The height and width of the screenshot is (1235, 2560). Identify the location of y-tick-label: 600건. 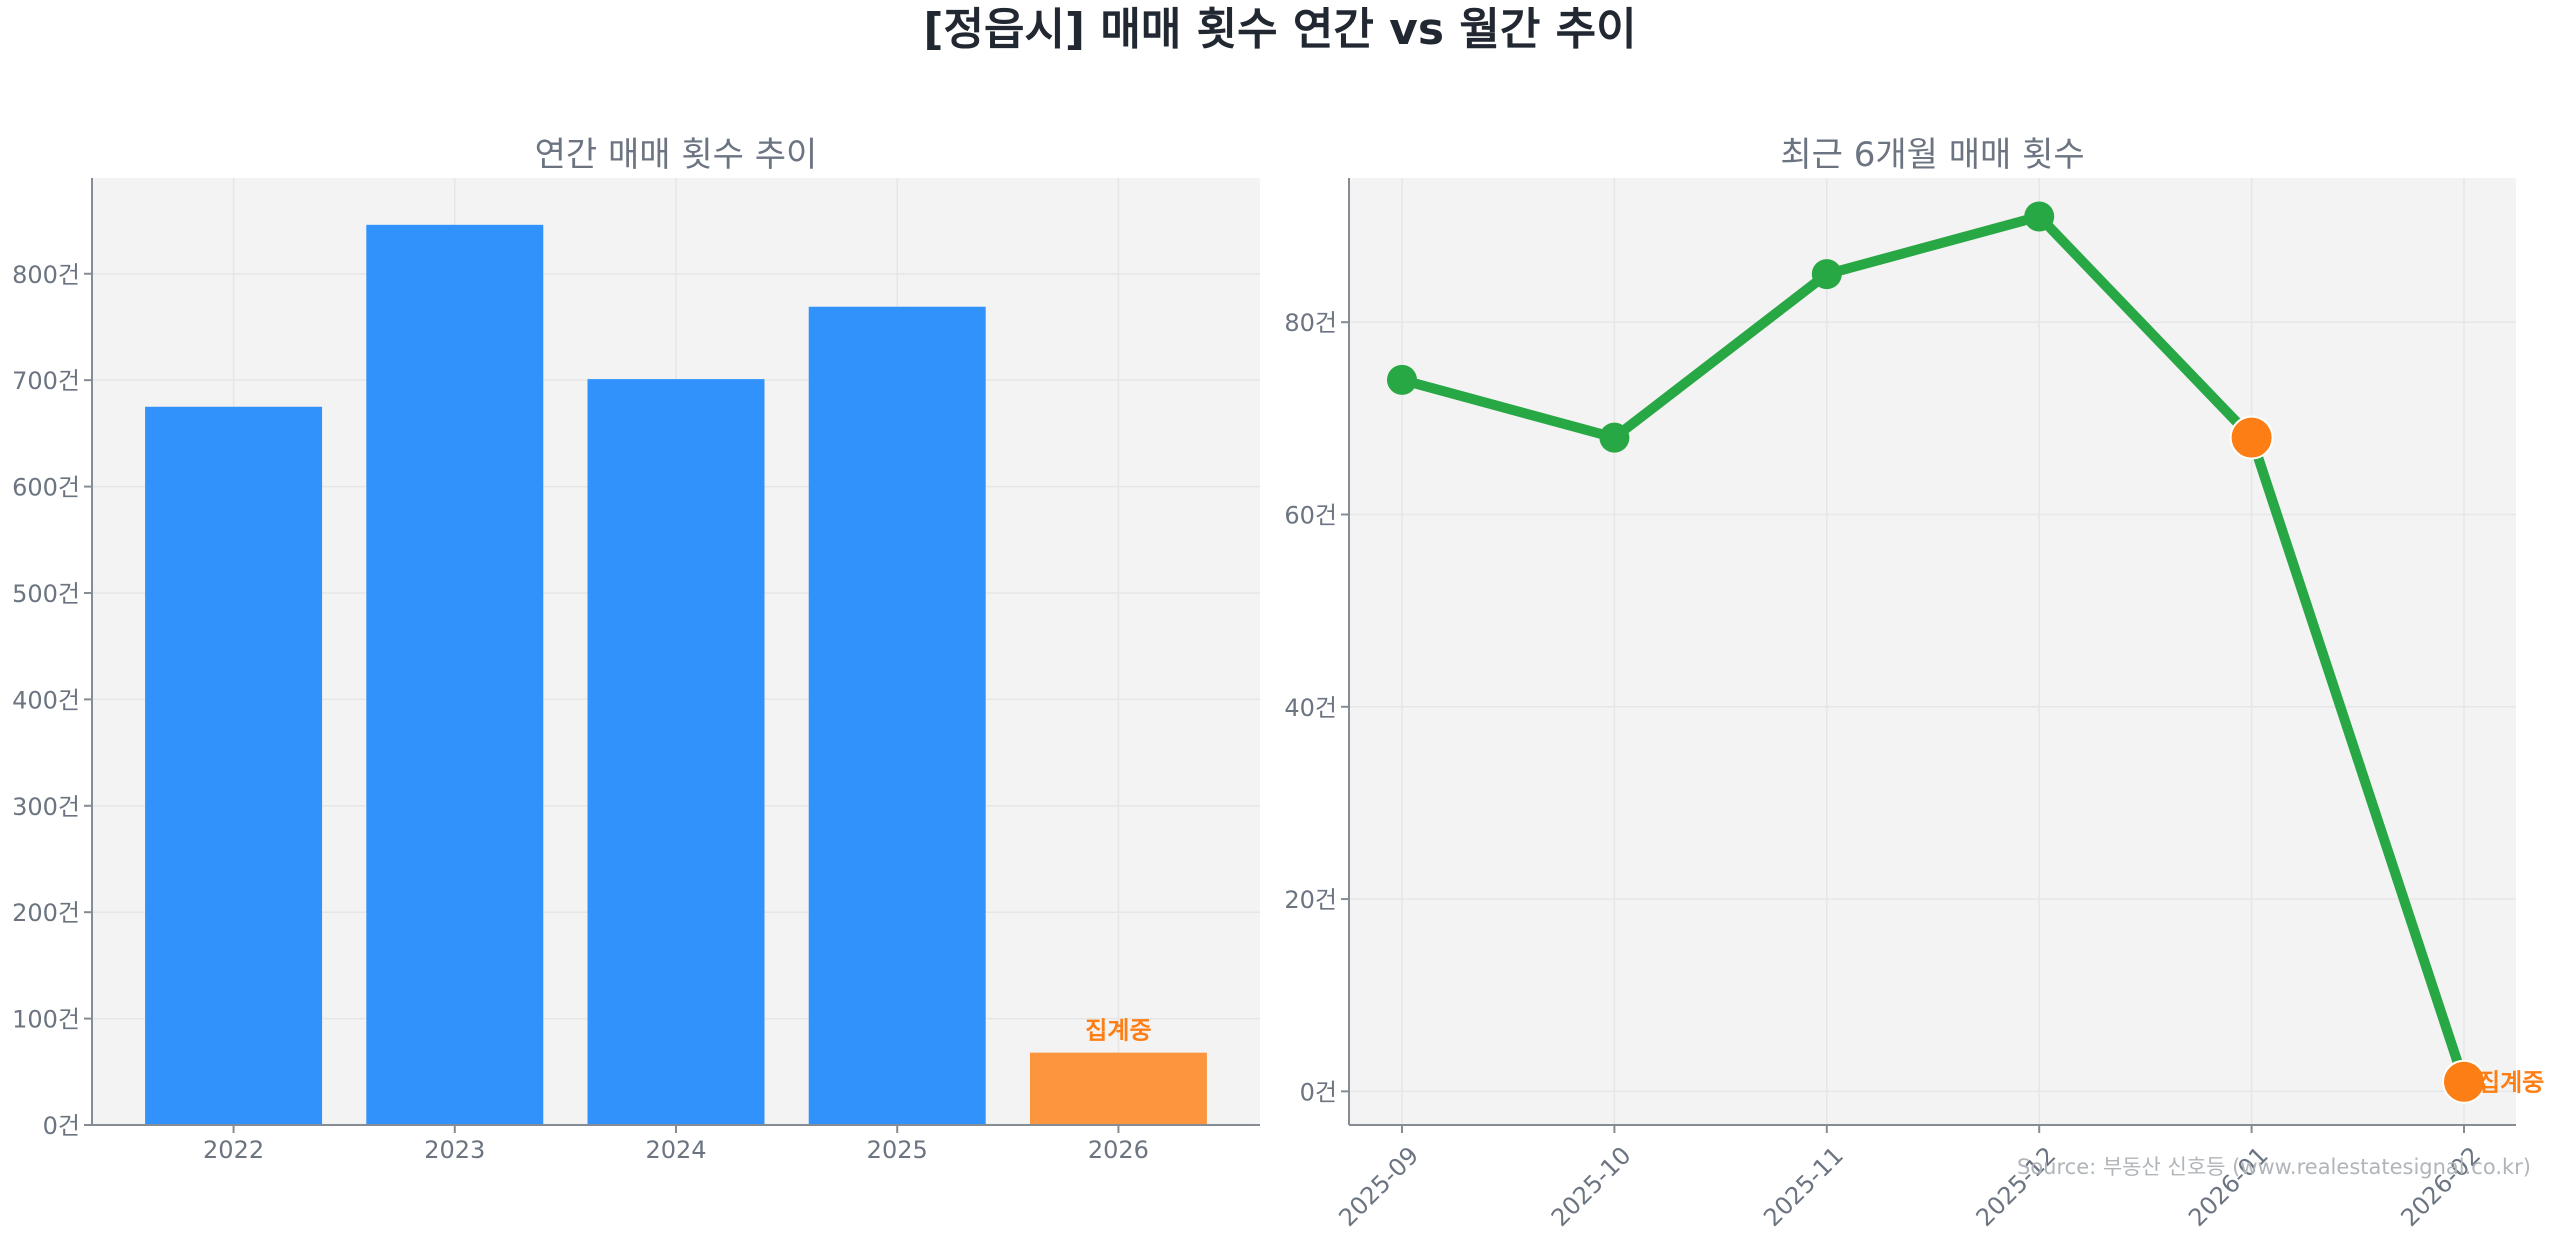
(46, 488).